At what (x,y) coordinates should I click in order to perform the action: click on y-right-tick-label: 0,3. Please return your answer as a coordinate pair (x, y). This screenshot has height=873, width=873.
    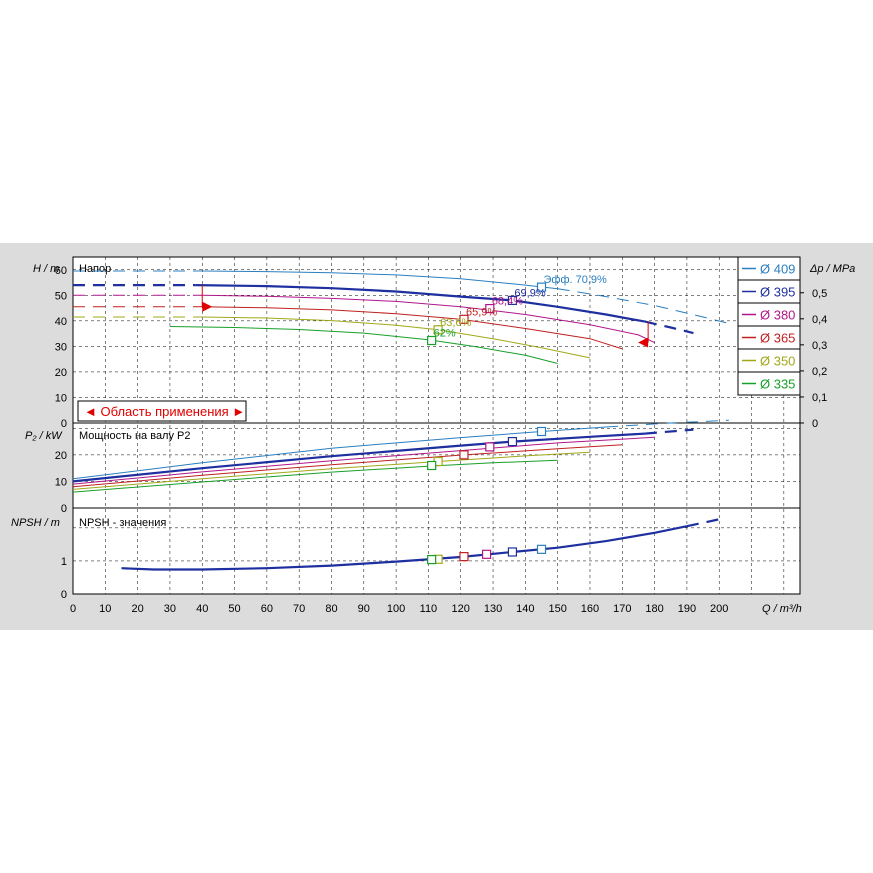
    Looking at the image, I should click on (819, 346).